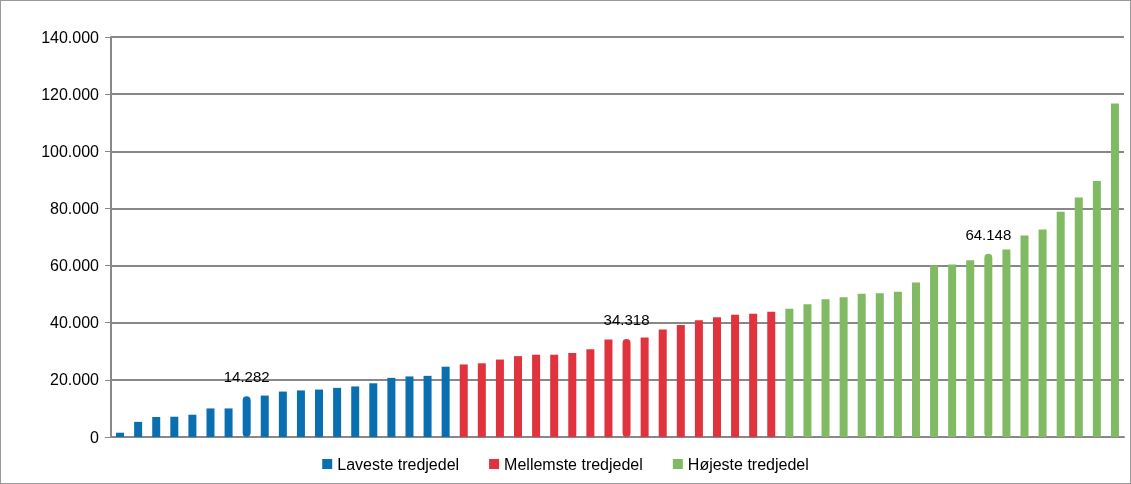  I want to click on y-tick-label: 20.000, so click(75, 380).